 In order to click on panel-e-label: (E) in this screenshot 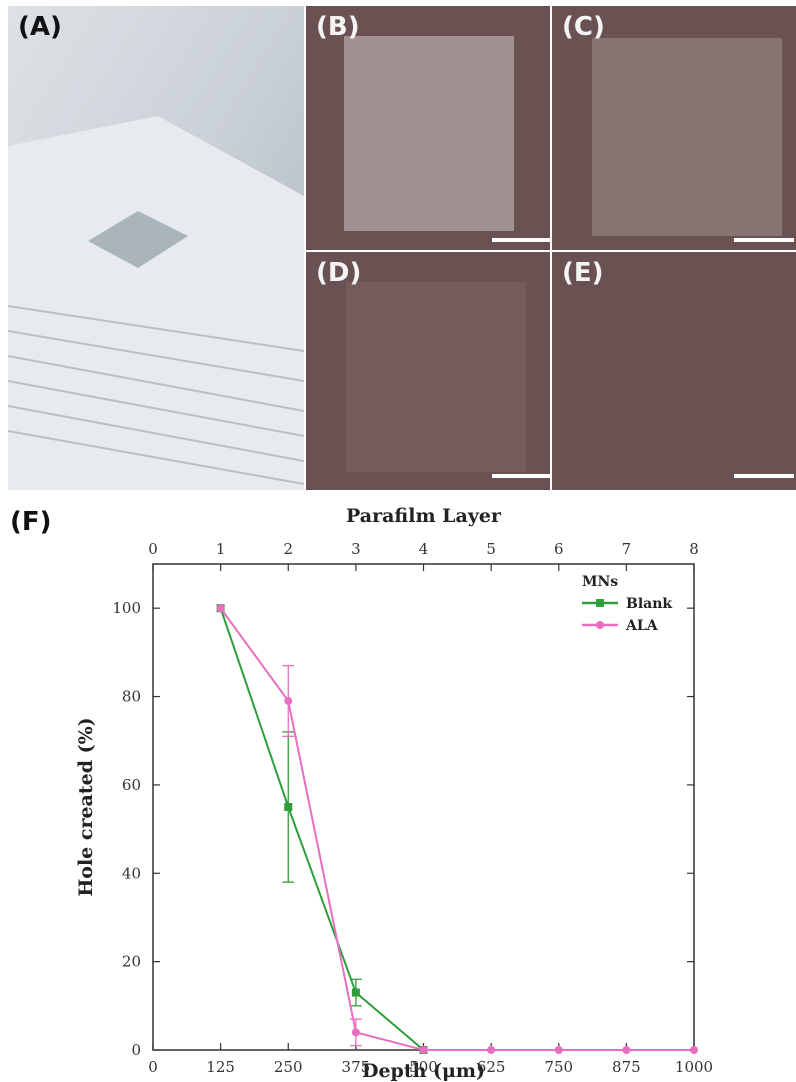, I will do `click(583, 273)`.